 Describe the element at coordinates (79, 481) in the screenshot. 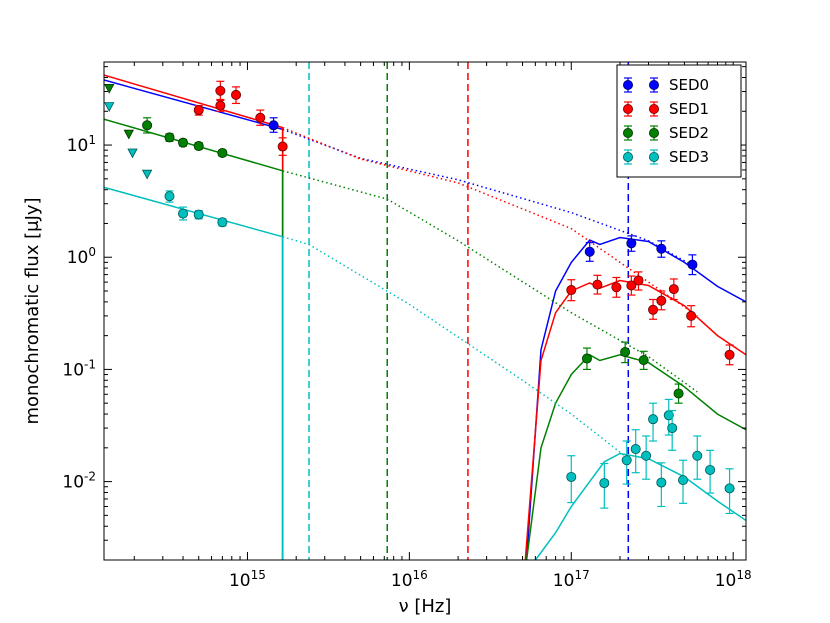

I see `y-tick-label: 10⁻²` at that location.